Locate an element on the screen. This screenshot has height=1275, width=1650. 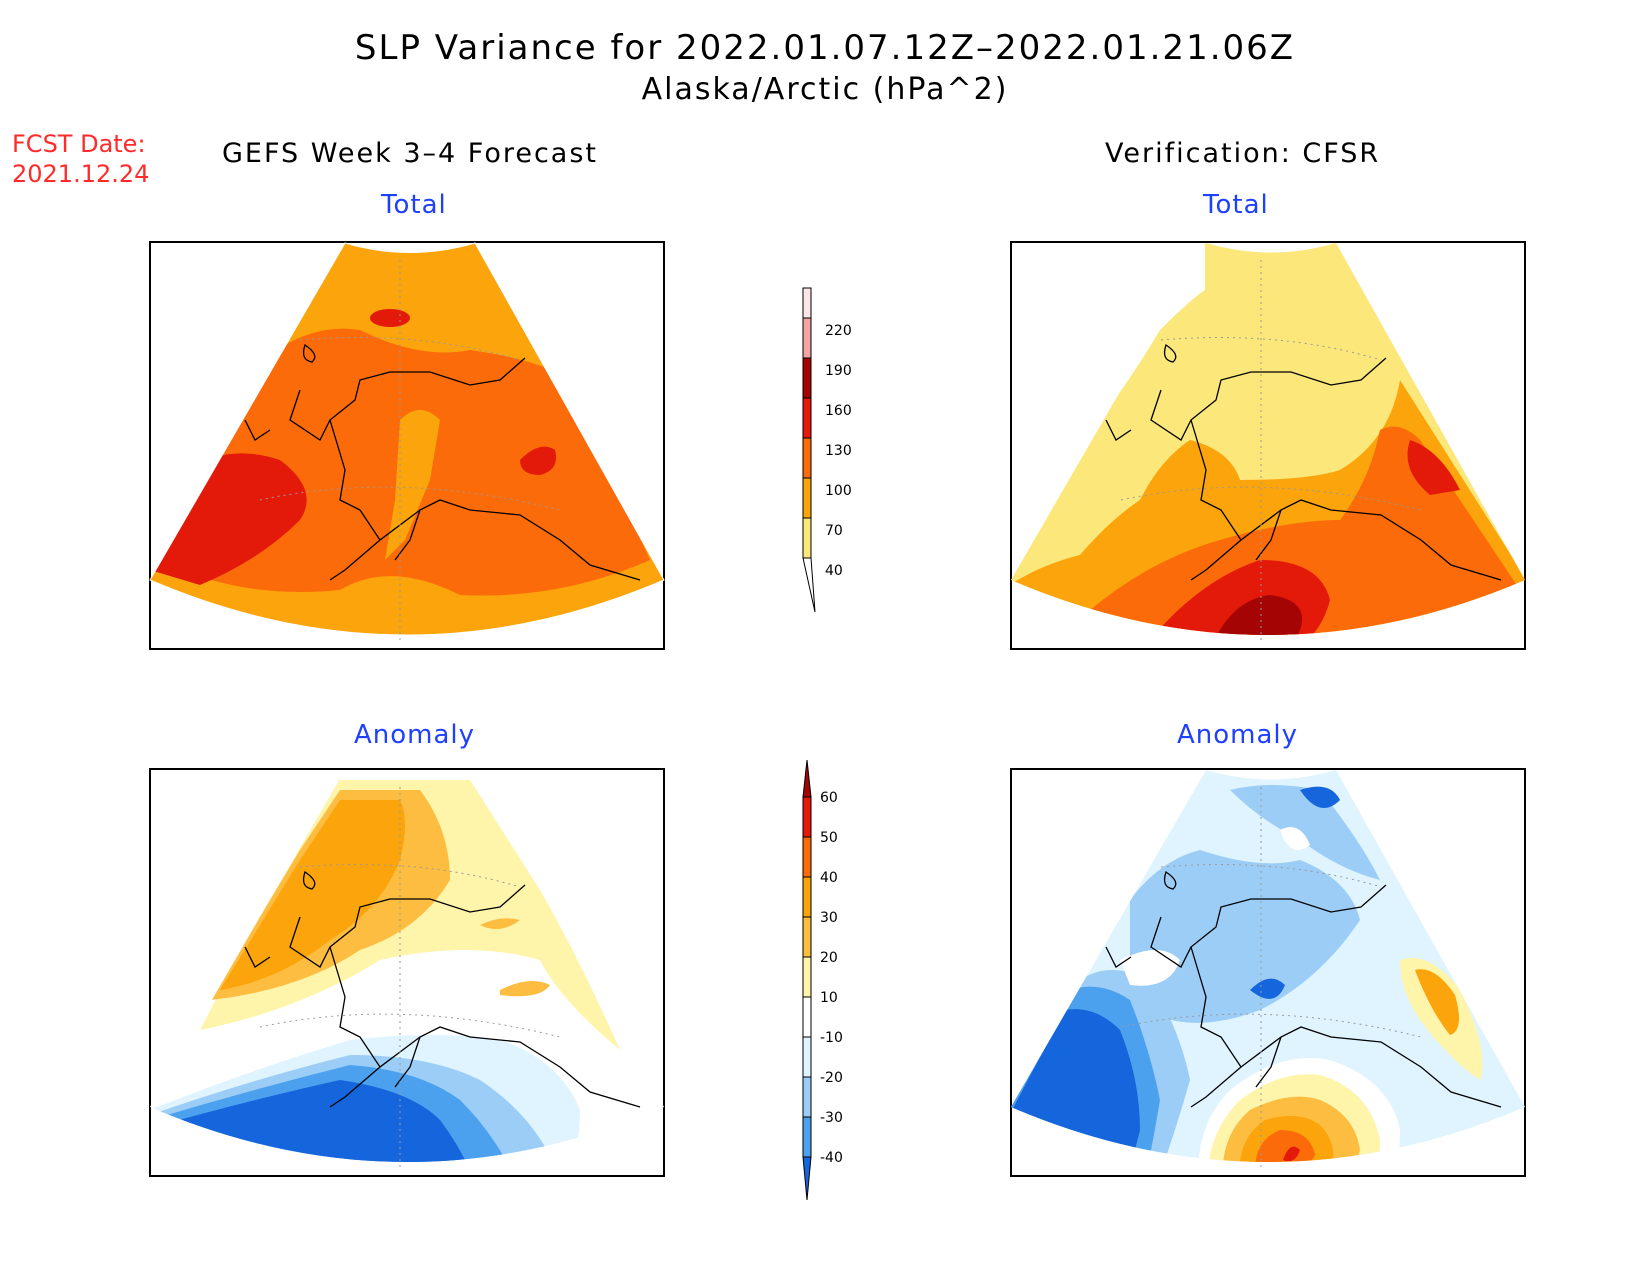
map-gefs-anomaly is located at coordinates (407, 972).